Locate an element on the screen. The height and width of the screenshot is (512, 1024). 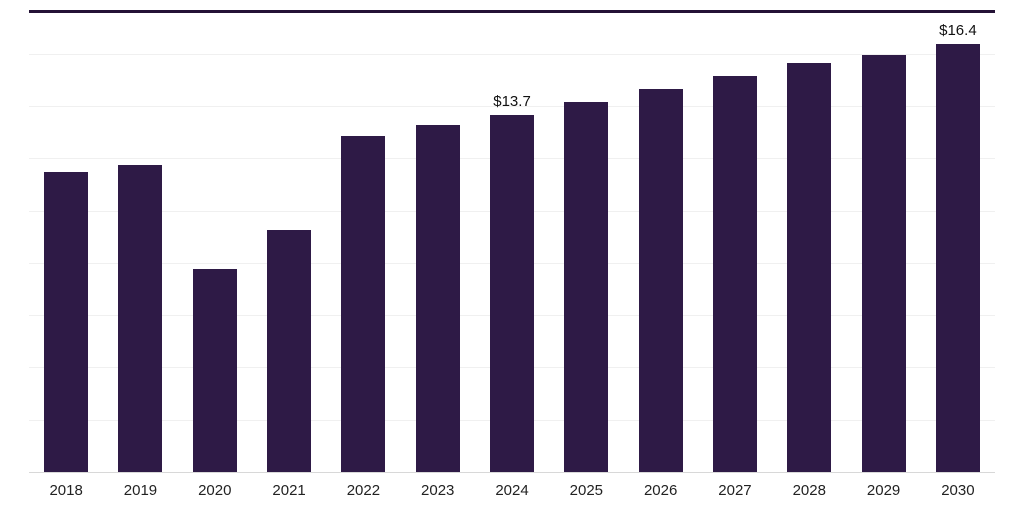
bar-2022 is located at coordinates (363, 304).